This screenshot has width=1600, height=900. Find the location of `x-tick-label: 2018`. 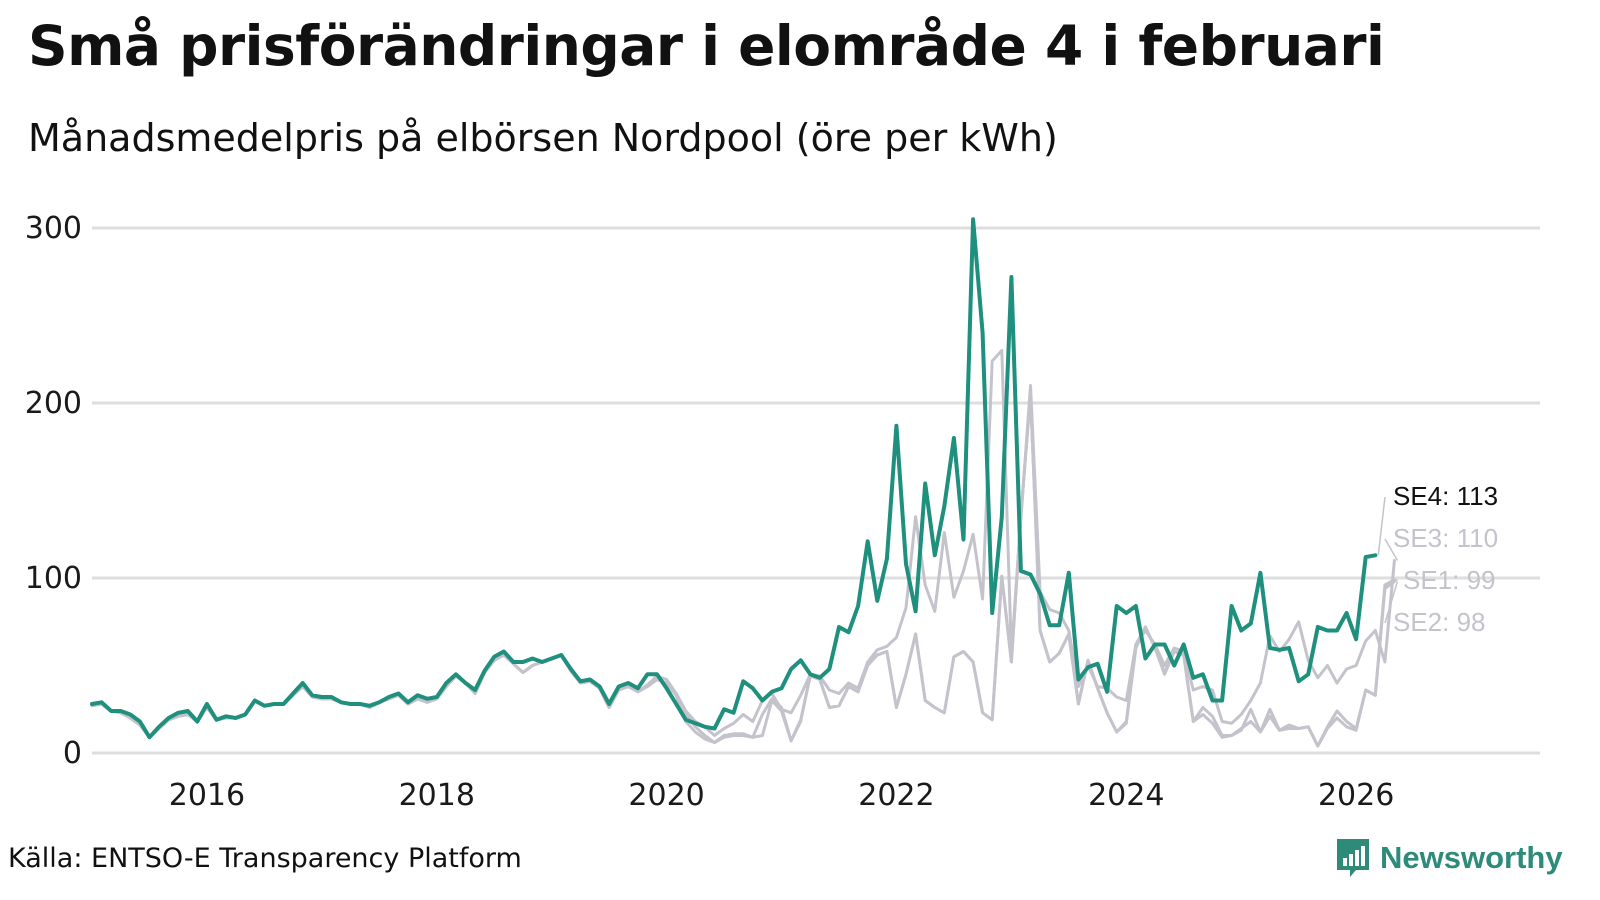

x-tick-label: 2018 is located at coordinates (437, 795).